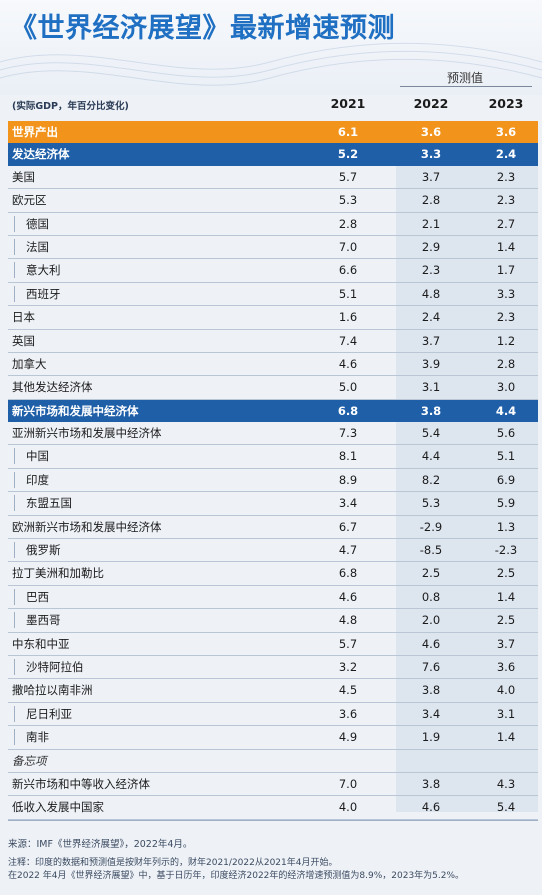 The image size is (542, 895). Describe the element at coordinates (273, 224) in the screenshot. I see `table-row: 德国 2.8 2.1 2.7` at that location.